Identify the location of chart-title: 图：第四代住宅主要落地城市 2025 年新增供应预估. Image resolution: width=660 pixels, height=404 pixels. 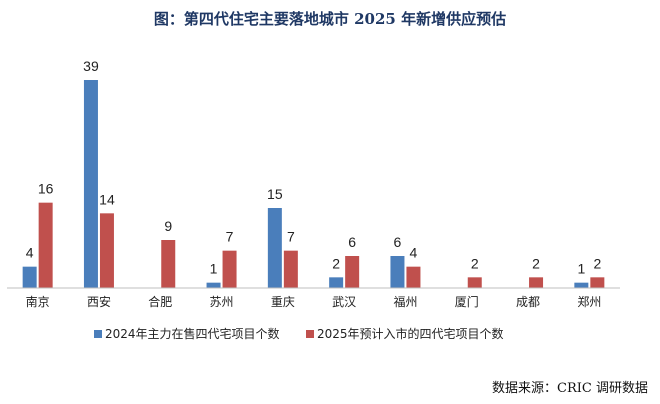
(330, 19).